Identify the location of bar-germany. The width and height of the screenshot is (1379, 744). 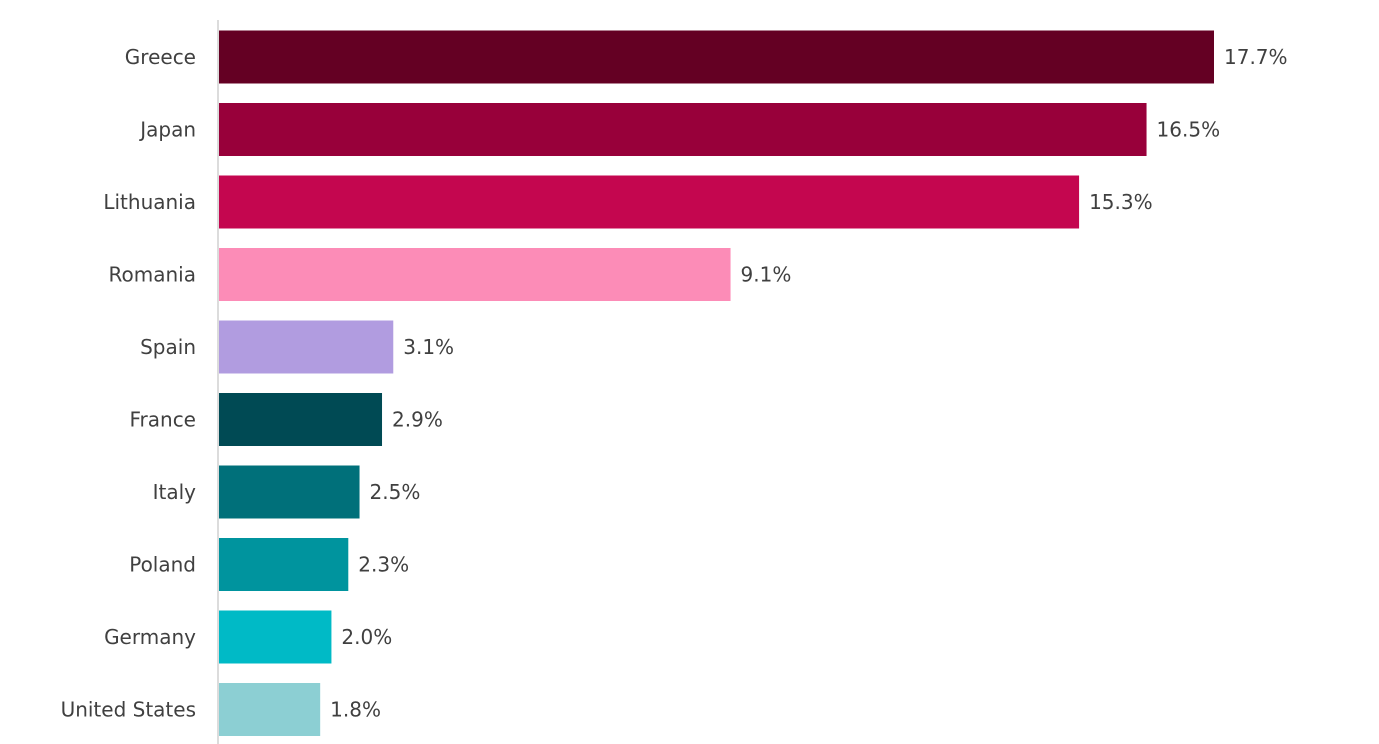
(275, 637).